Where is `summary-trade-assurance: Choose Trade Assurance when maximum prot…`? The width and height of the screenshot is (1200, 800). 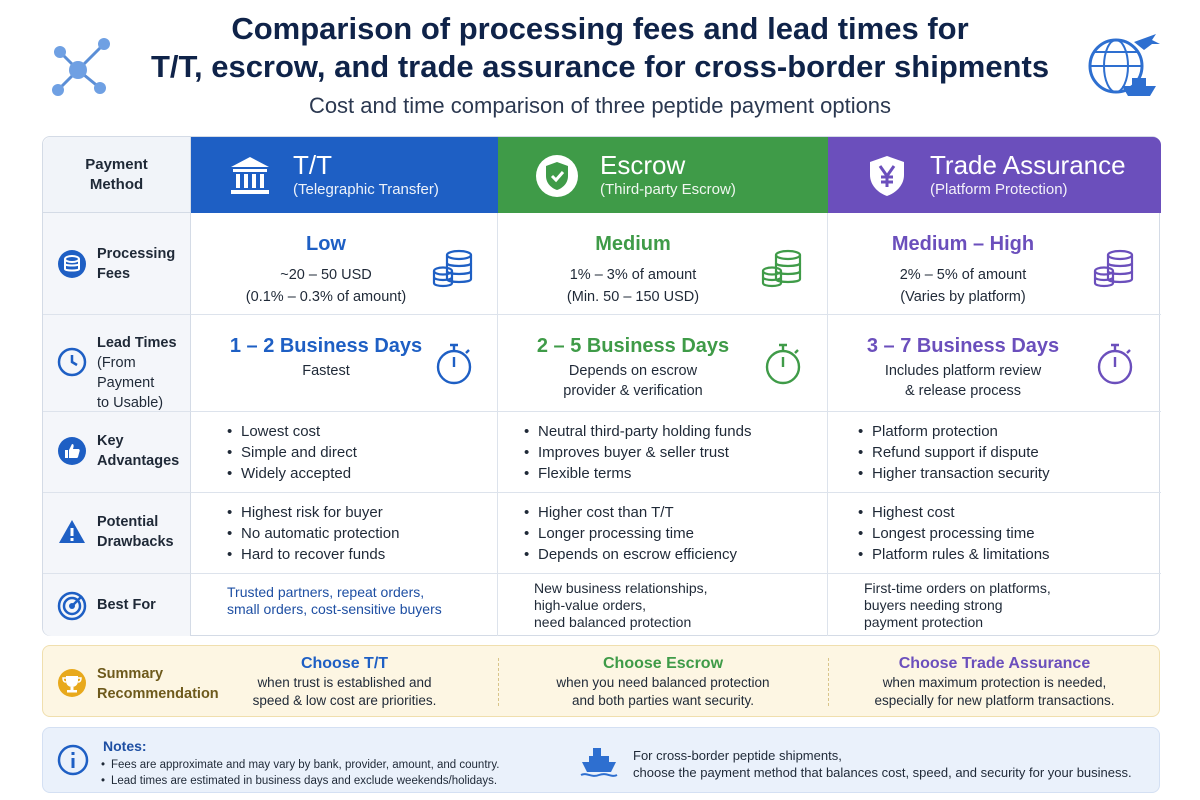 summary-trade-assurance: Choose Trade Assurance when maximum prot… is located at coordinates (994, 682).